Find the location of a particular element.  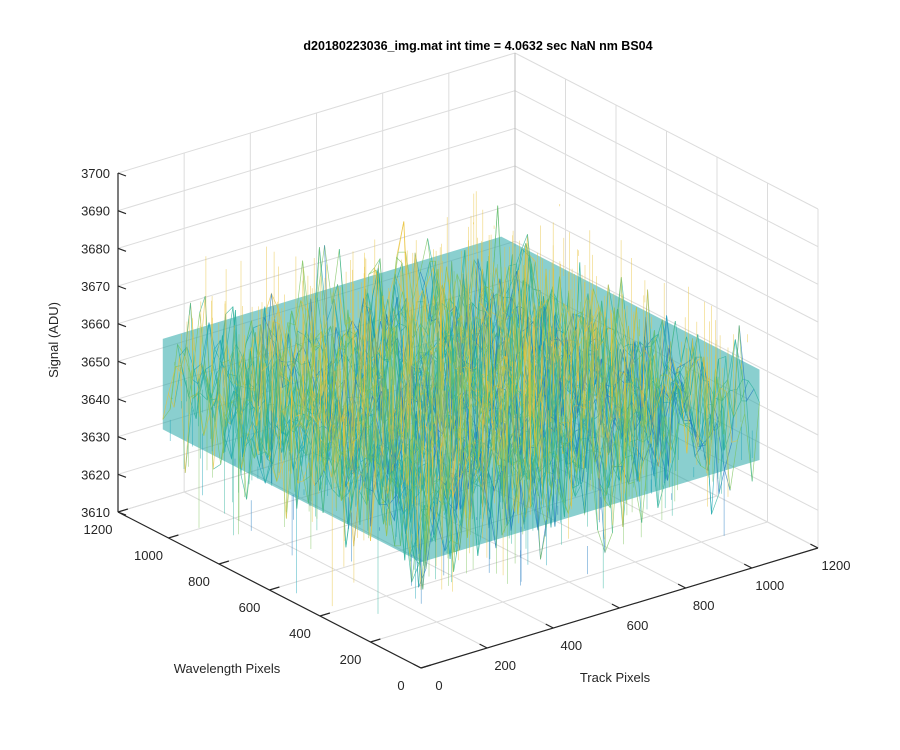

z-tick-label: 3680 is located at coordinates (95, 248).